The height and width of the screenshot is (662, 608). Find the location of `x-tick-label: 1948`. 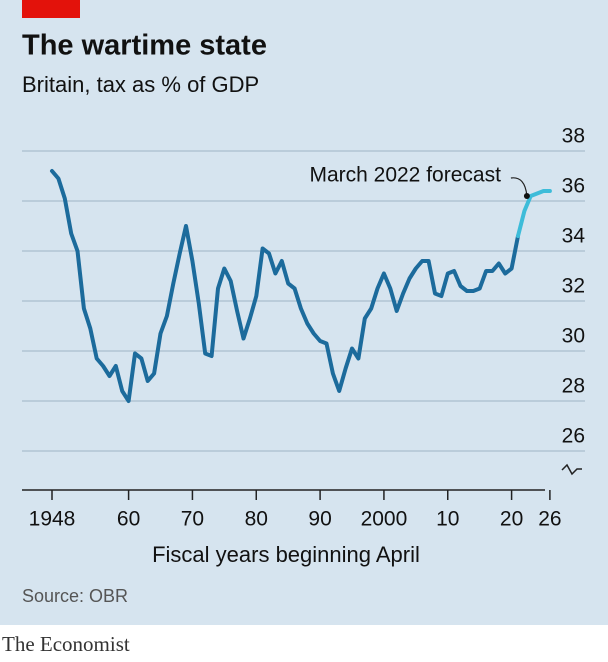

x-tick-label: 1948 is located at coordinates (52, 519).